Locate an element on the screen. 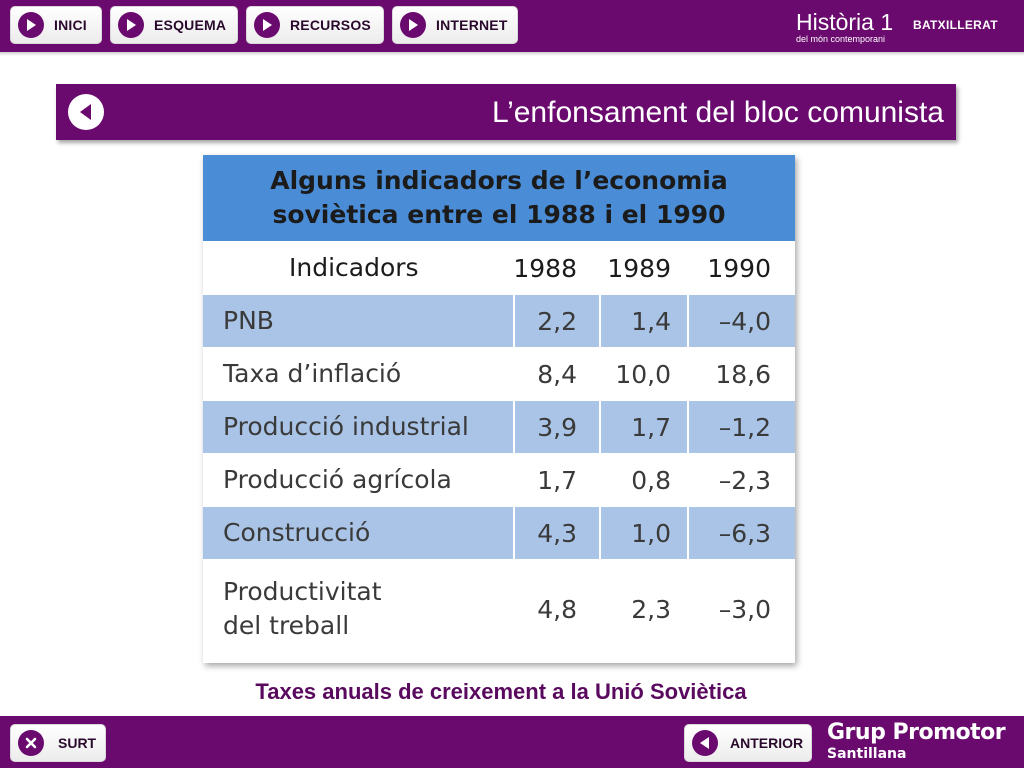 This screenshot has height=768, width=1024. value-1990: –3,0 is located at coordinates (744, 609).